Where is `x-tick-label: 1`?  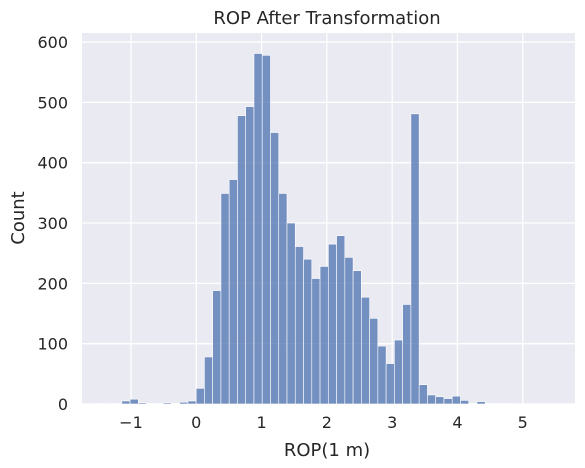
x-tick-label: 1 is located at coordinates (261, 422).